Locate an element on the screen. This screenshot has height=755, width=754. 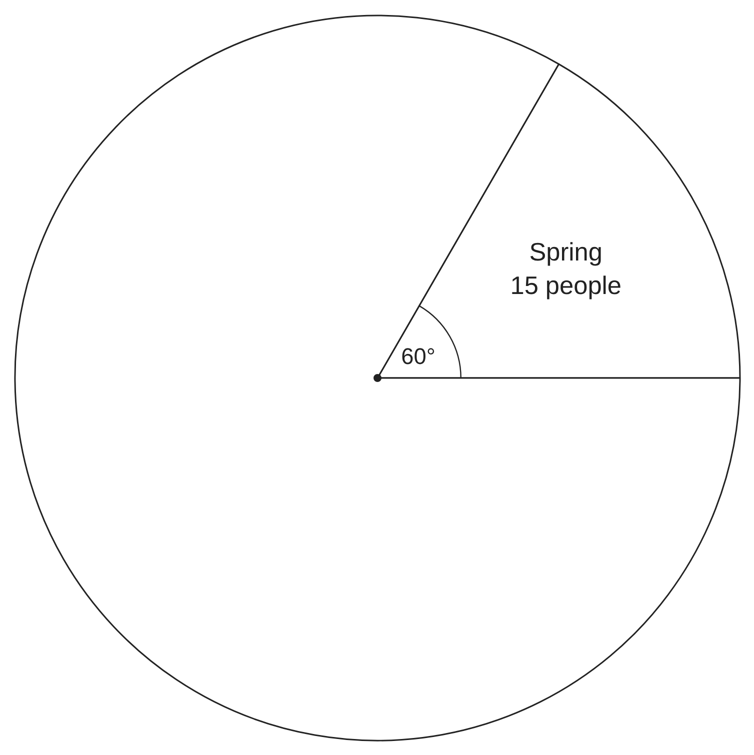
text: 60° is located at coordinates (418, 356).